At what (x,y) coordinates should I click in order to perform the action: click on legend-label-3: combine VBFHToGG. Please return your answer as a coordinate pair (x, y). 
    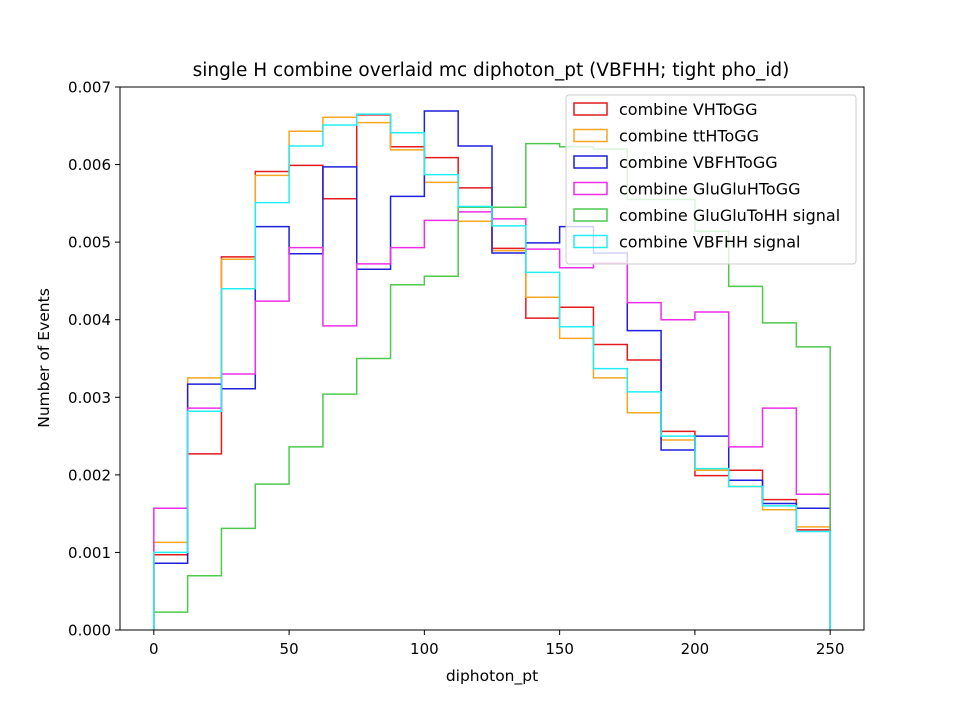
    Looking at the image, I should click on (698, 162).